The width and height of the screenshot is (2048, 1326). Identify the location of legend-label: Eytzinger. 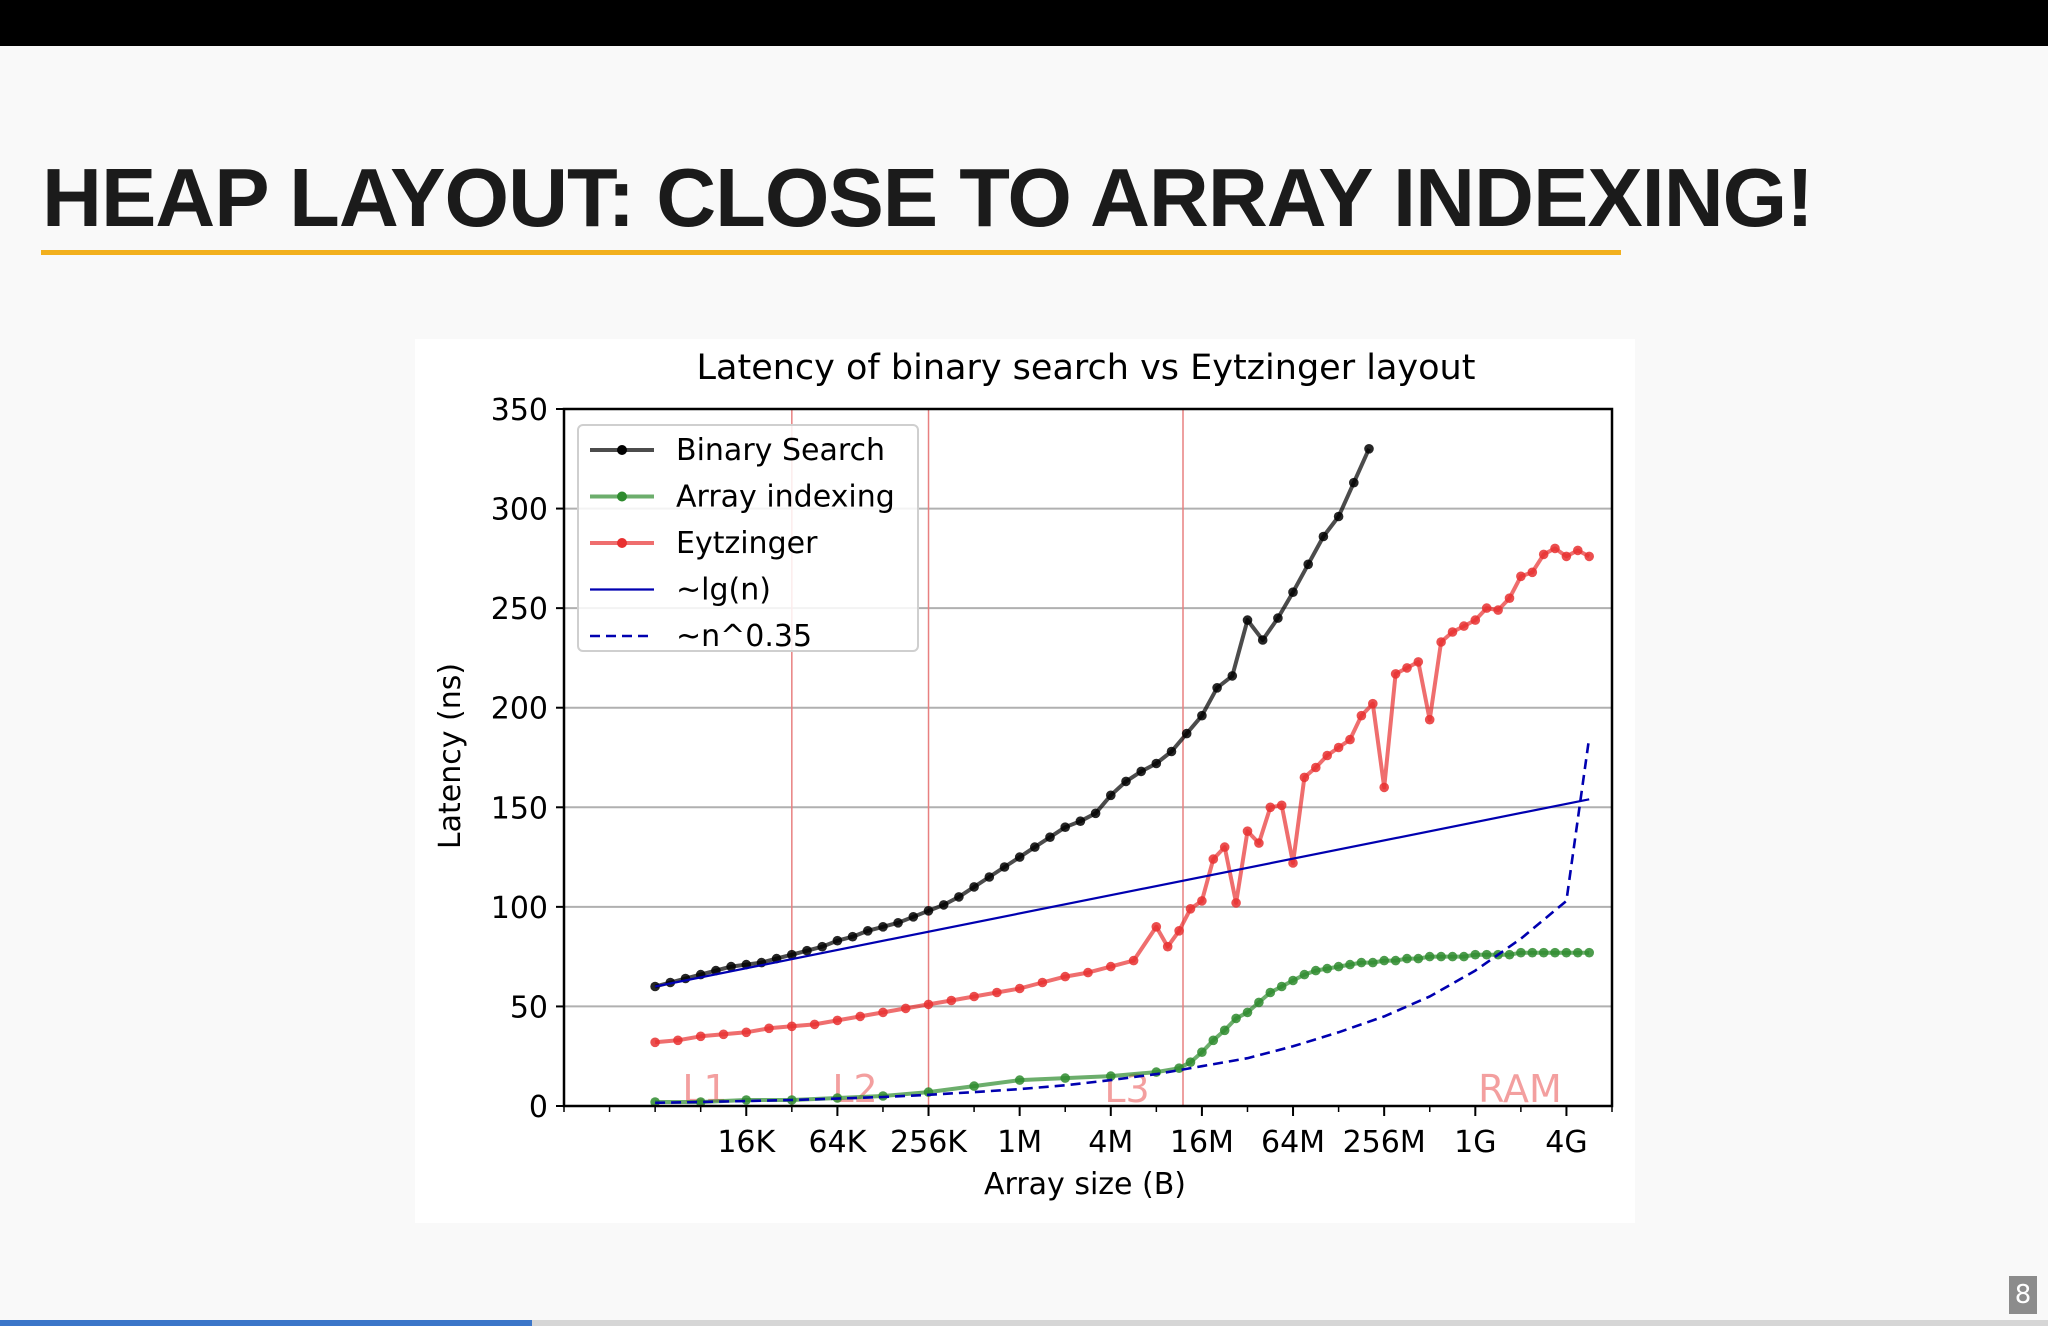
(747, 543).